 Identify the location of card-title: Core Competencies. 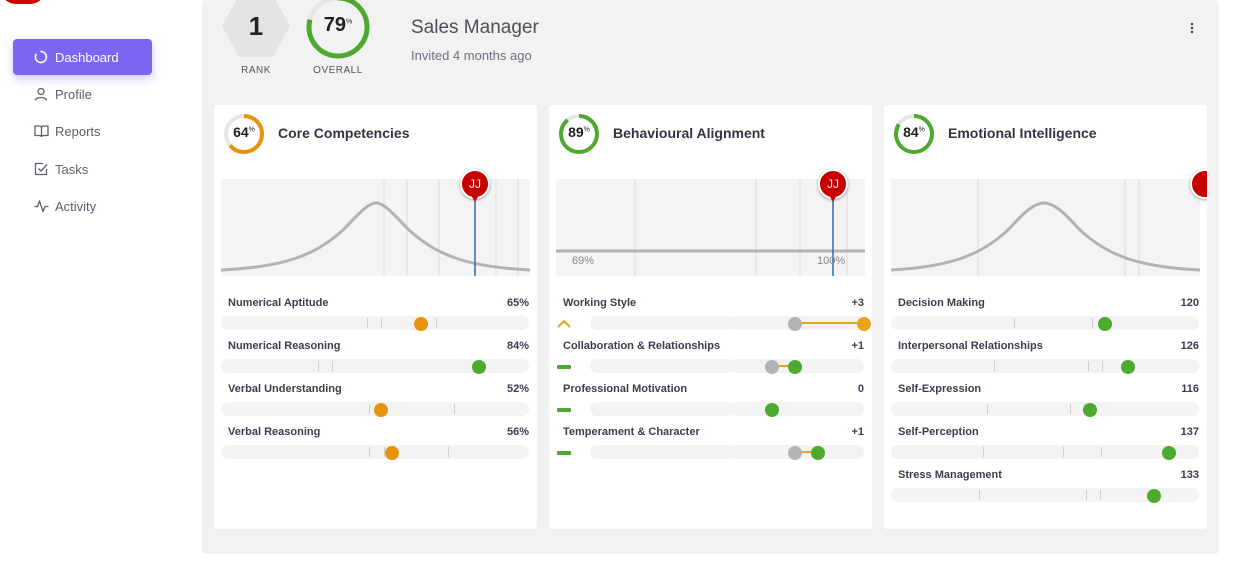
(344, 133).